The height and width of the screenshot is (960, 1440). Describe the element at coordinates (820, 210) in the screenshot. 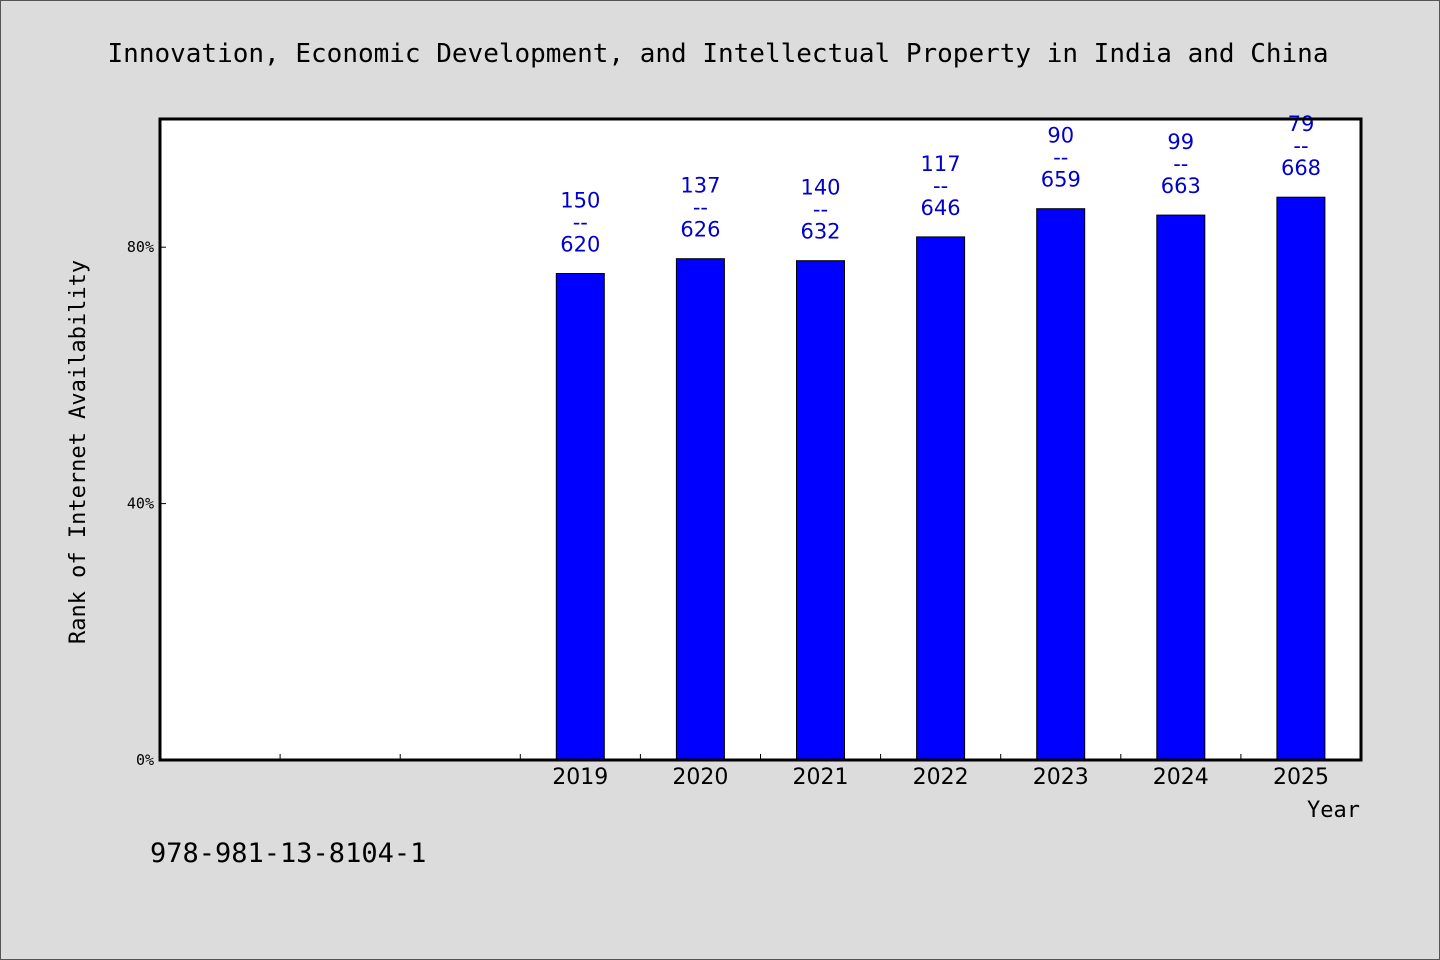

I see `data-label-2021-mid: --` at that location.